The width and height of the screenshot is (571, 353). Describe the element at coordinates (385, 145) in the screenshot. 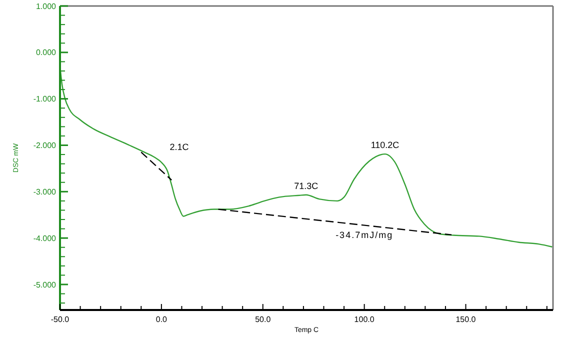

I see `annotation: 110.2C` at that location.